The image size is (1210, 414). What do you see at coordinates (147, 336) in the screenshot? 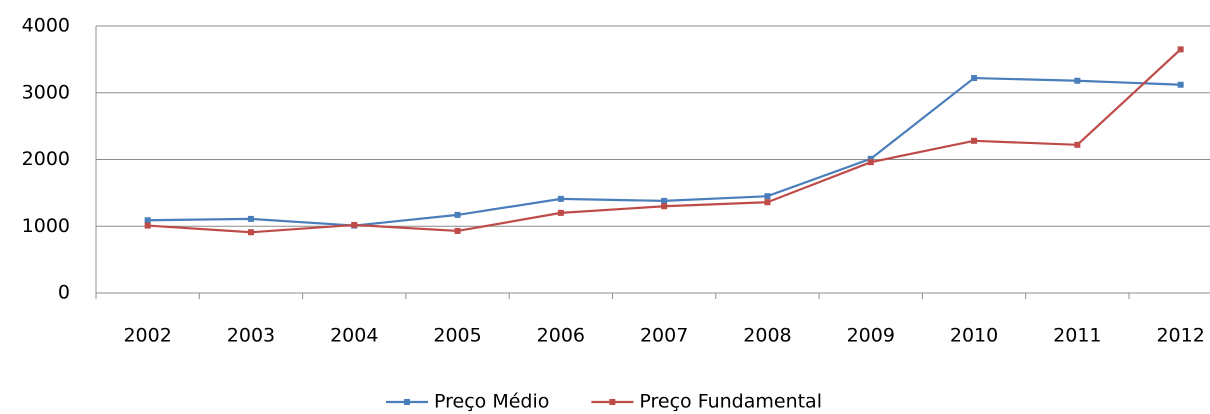
I see `x-tick-label: 2002` at bounding box center [147, 336].